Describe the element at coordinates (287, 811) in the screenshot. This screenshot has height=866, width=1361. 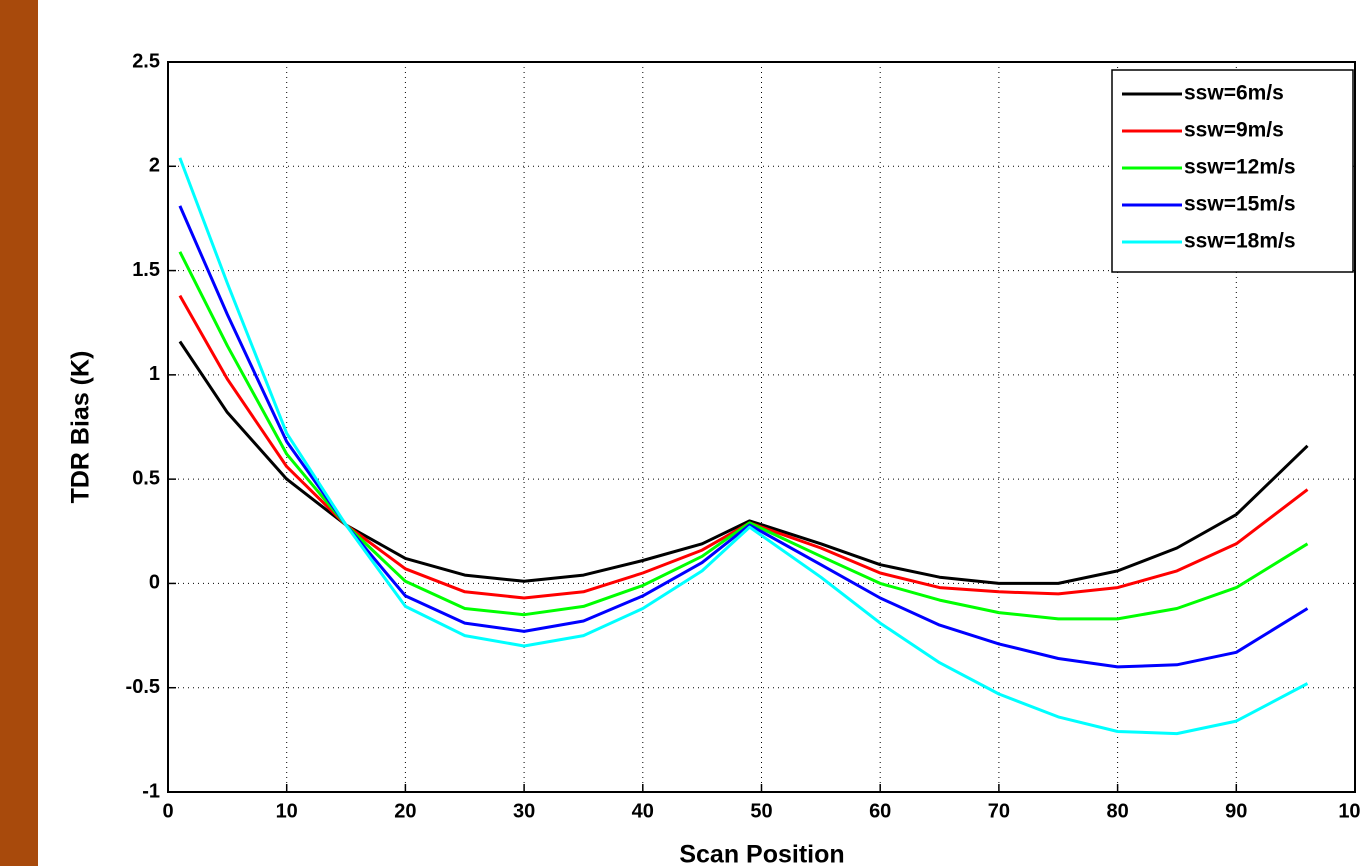
I see `x-tick-label: 10` at that location.